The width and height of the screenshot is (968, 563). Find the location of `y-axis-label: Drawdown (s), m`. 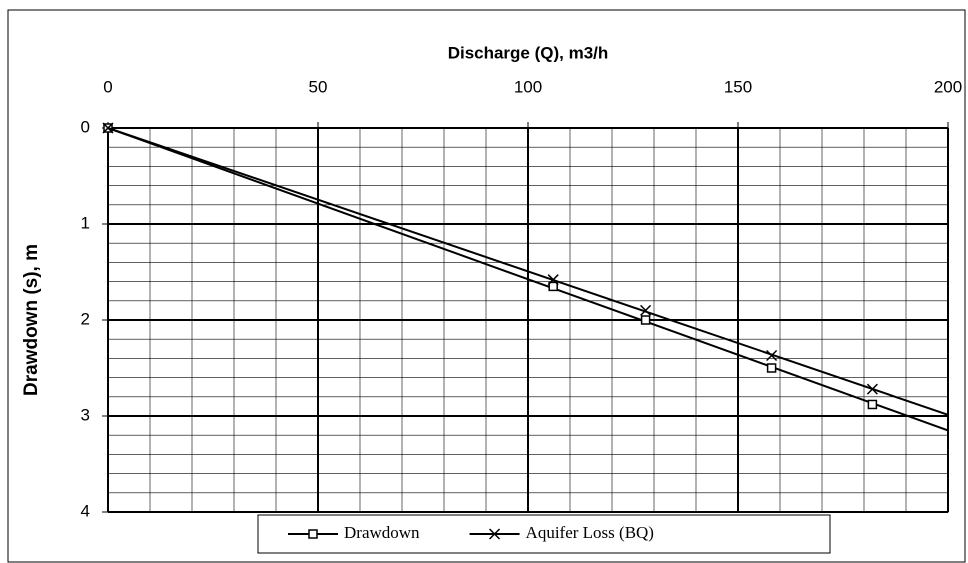

y-axis-label: Drawdown (s), m is located at coordinates (31, 320).